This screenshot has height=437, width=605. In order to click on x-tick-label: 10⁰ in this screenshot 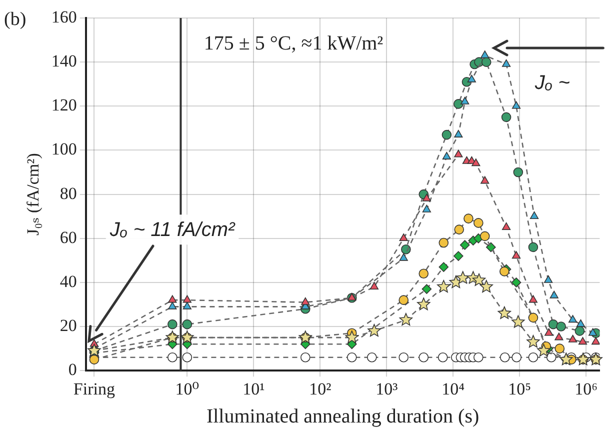, I will do `click(187, 388)`.